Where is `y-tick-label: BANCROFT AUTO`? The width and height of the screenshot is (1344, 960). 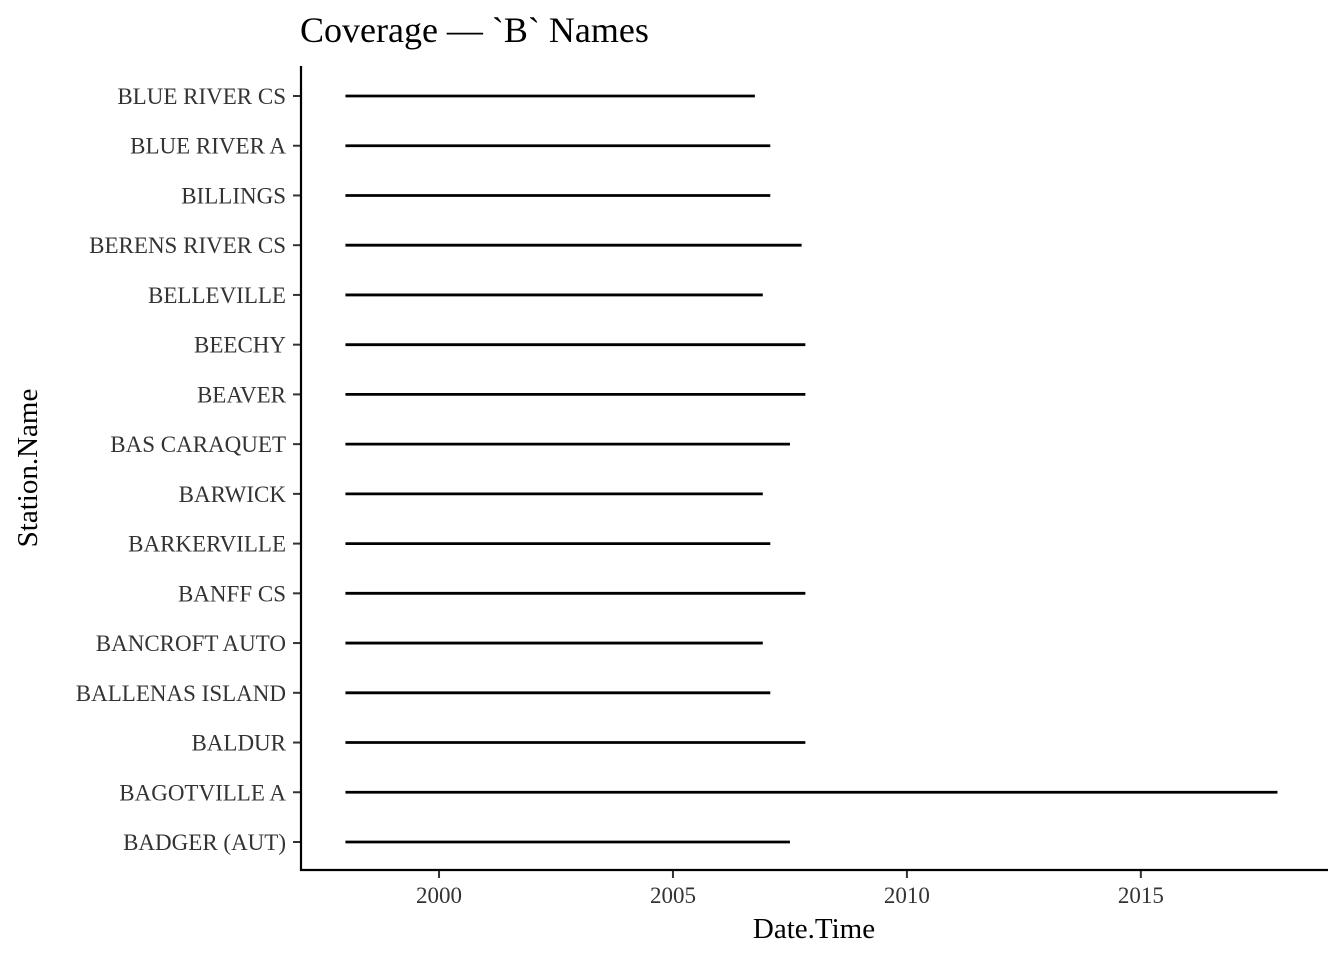
y-tick-label: BANCROFT AUTO is located at coordinates (191, 643).